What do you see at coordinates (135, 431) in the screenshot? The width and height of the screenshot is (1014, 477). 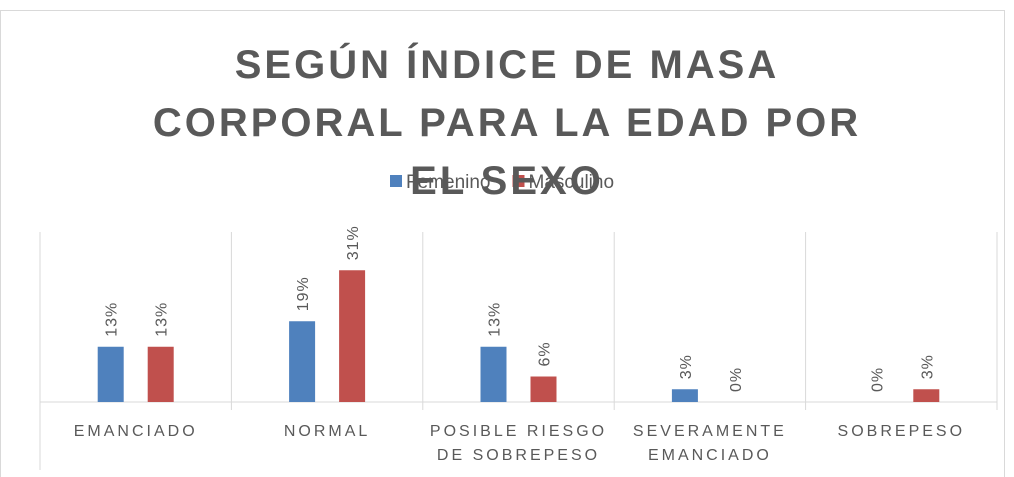 I see `x-tick-label: EMANCIADO` at bounding box center [135, 431].